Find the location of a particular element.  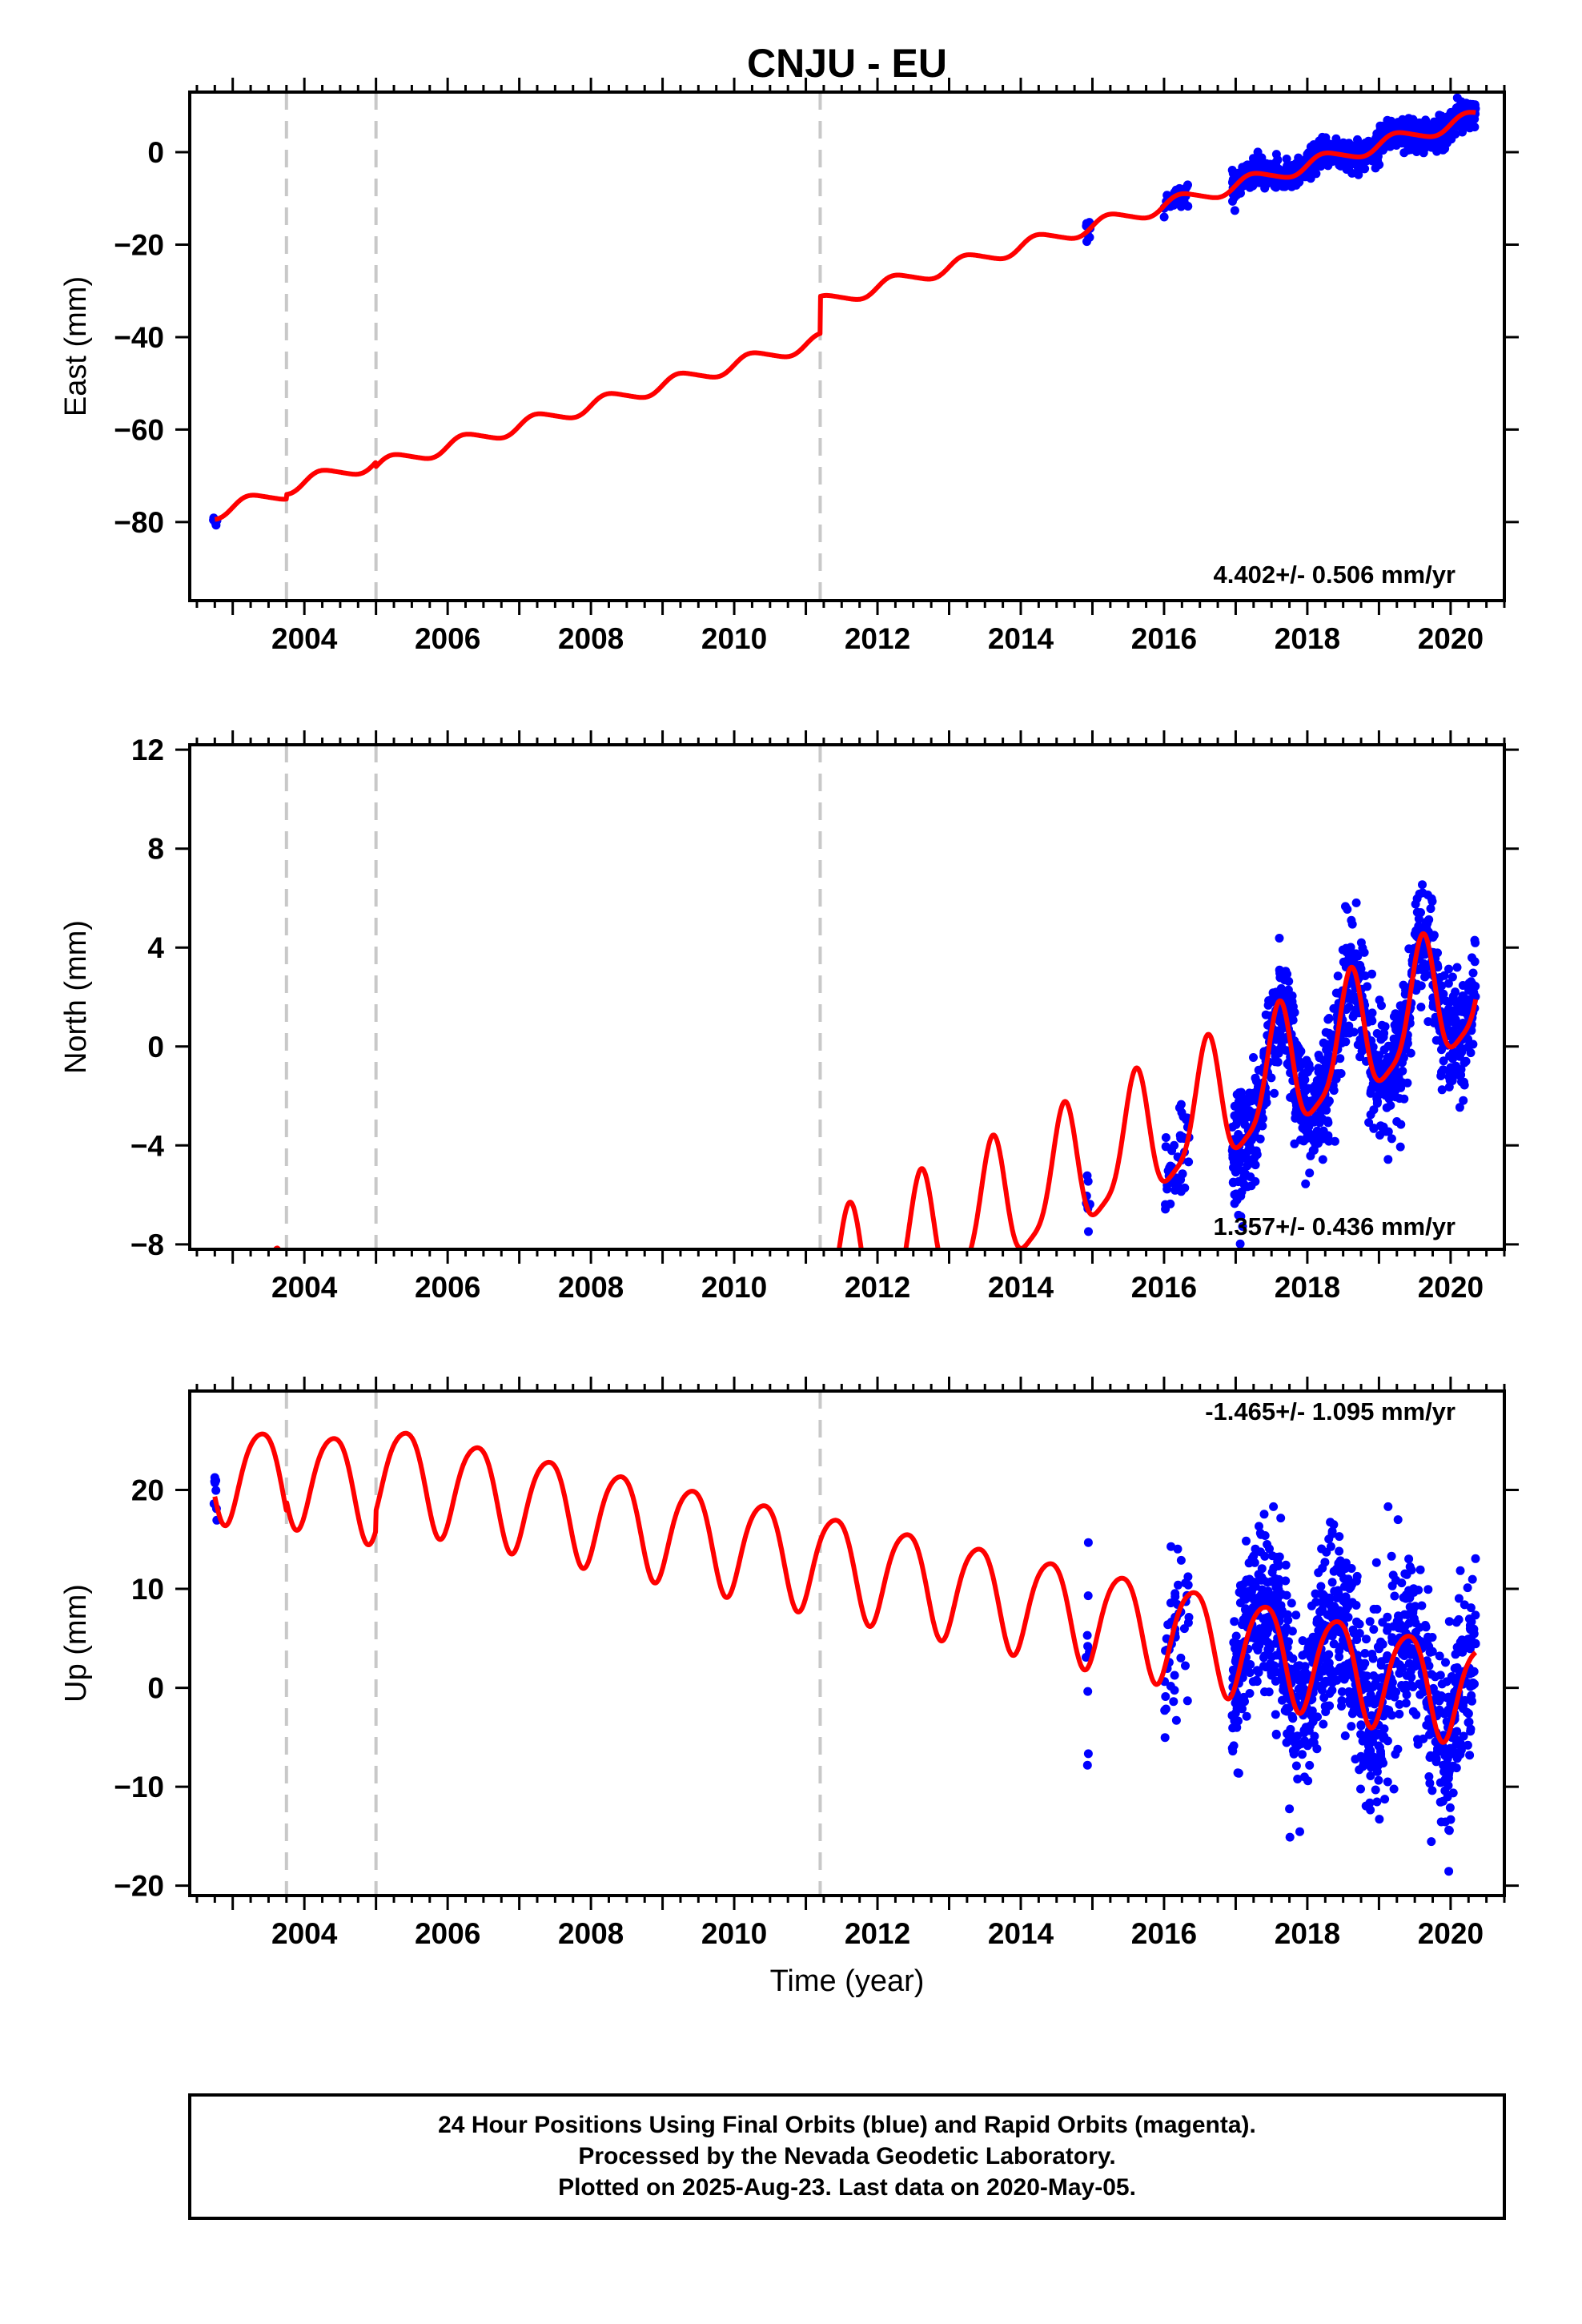

x-tick-label: 2008 is located at coordinates (591, 1287).